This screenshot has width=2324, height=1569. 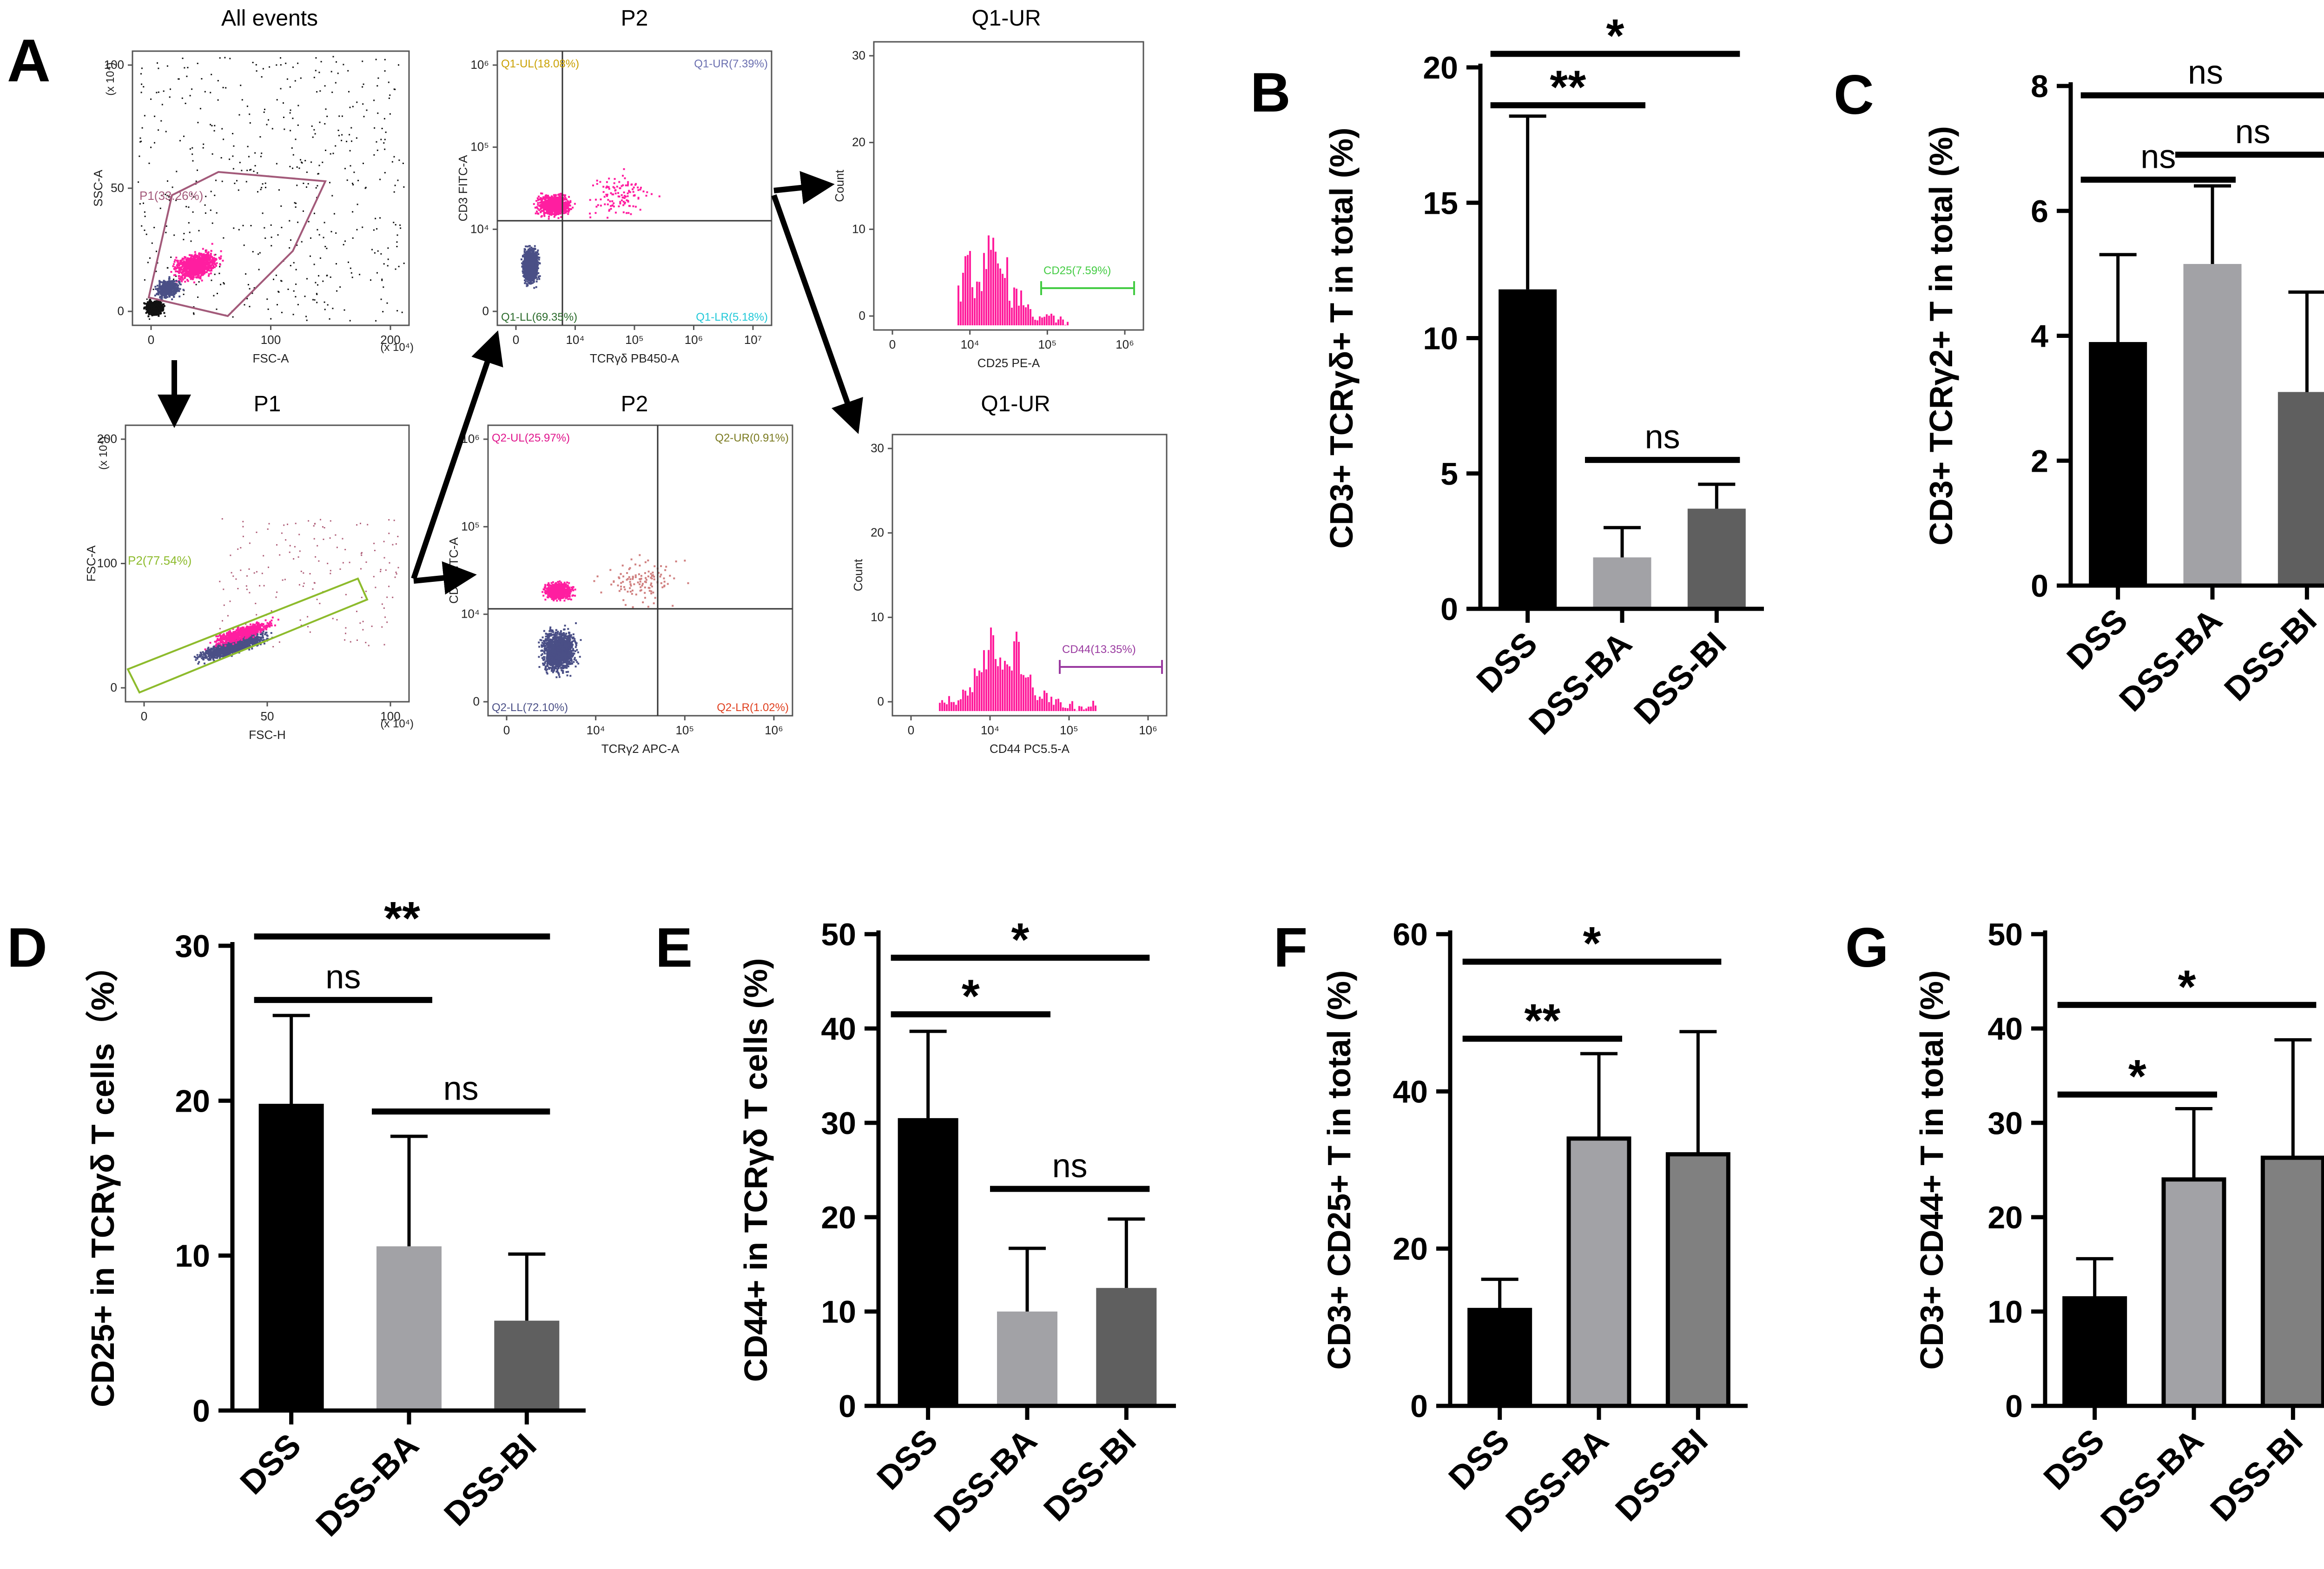 I want to click on gate-p1, so click(x=237, y=244).